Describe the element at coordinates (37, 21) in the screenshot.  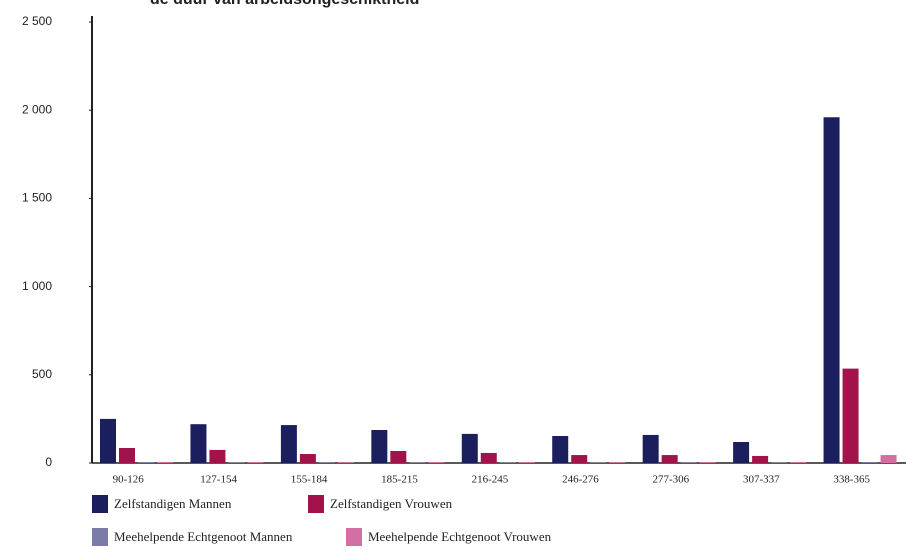
I see `y-tick-label: 2 500` at that location.